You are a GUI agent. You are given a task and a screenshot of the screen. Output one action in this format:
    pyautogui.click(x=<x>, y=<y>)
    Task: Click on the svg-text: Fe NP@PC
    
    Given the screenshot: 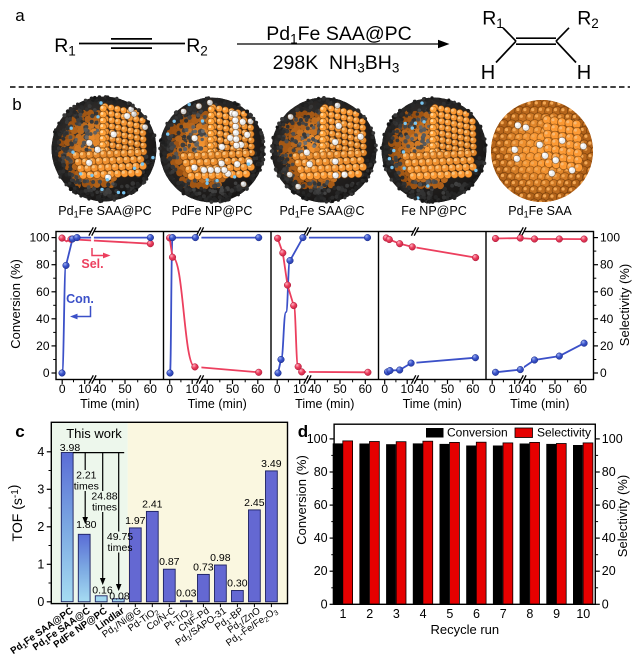 What is the action you would take?
    pyautogui.click(x=433, y=211)
    